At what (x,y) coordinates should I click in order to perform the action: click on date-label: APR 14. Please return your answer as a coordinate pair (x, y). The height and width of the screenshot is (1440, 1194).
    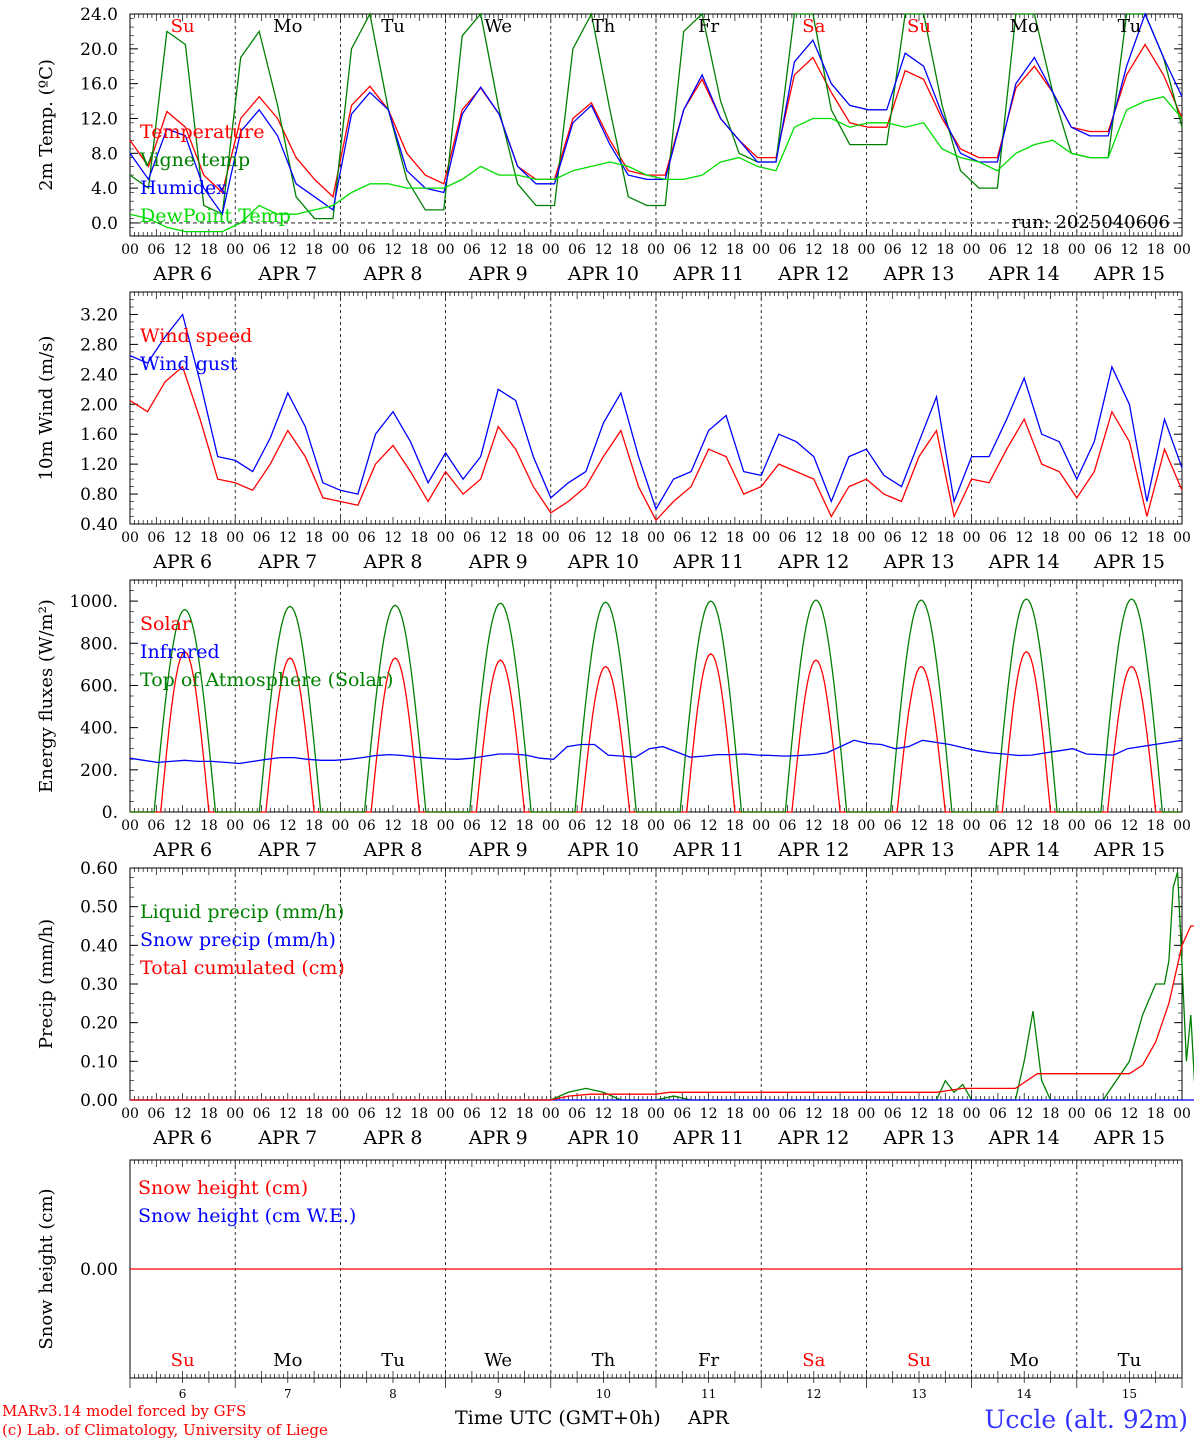
    Looking at the image, I should click on (1024, 562).